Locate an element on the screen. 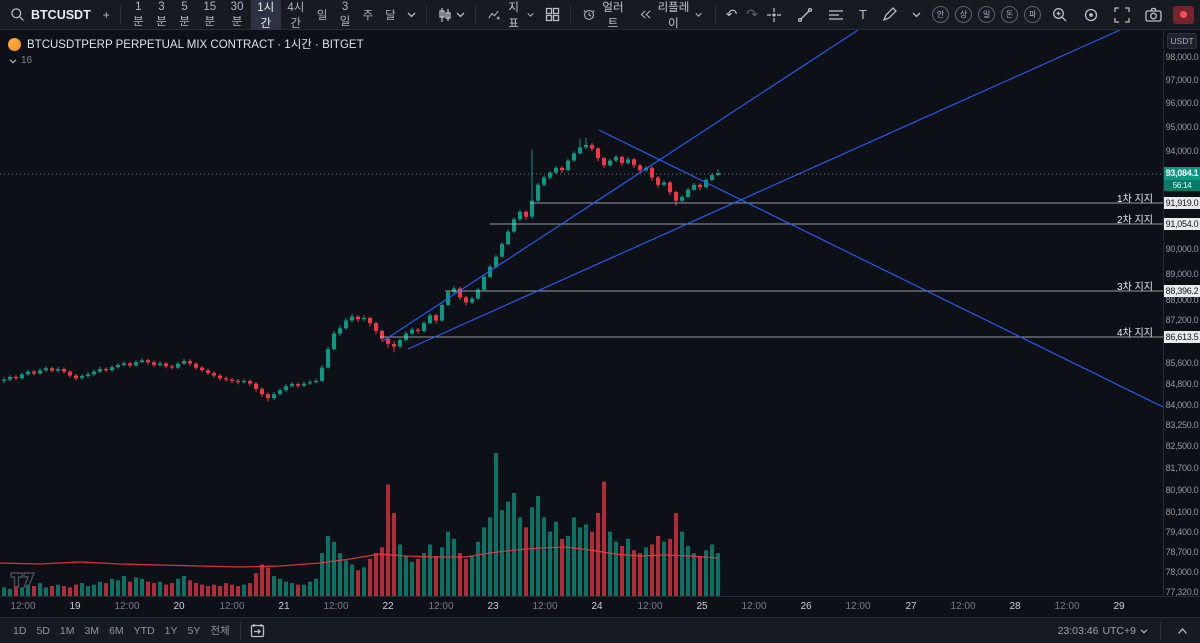  expand-panel-button is located at coordinates (1182, 631).